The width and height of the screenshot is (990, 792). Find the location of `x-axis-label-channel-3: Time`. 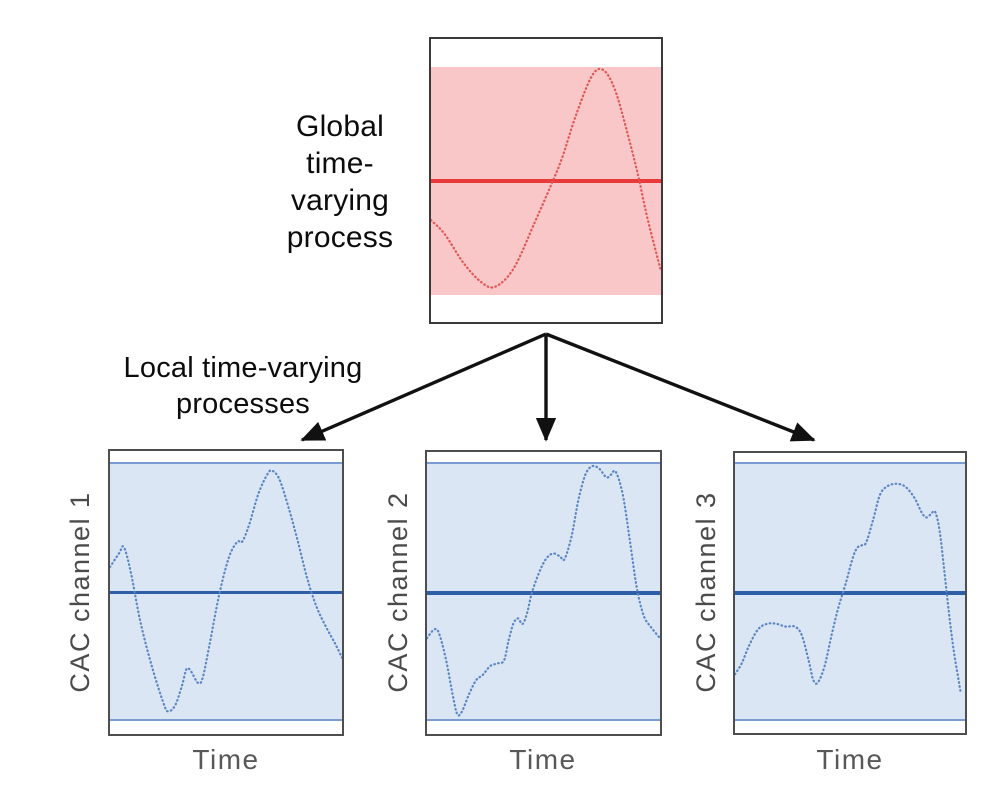

x-axis-label-channel-3: Time is located at coordinates (850, 759).